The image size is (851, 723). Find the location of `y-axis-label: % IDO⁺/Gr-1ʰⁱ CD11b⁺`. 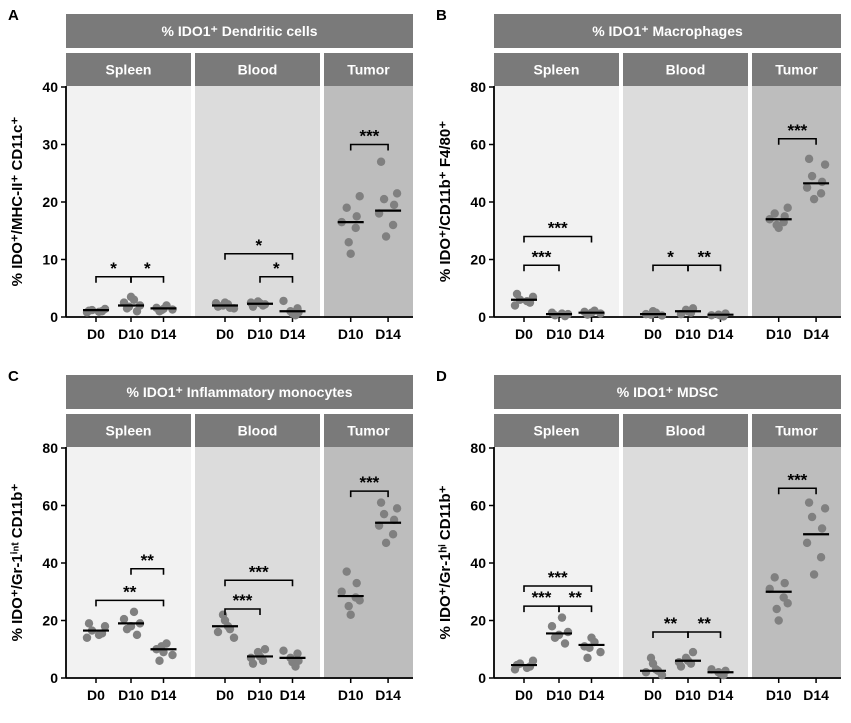

y-axis-label: % IDO⁺/Gr-1ʰⁱ CD11b⁺ is located at coordinates (445, 562).